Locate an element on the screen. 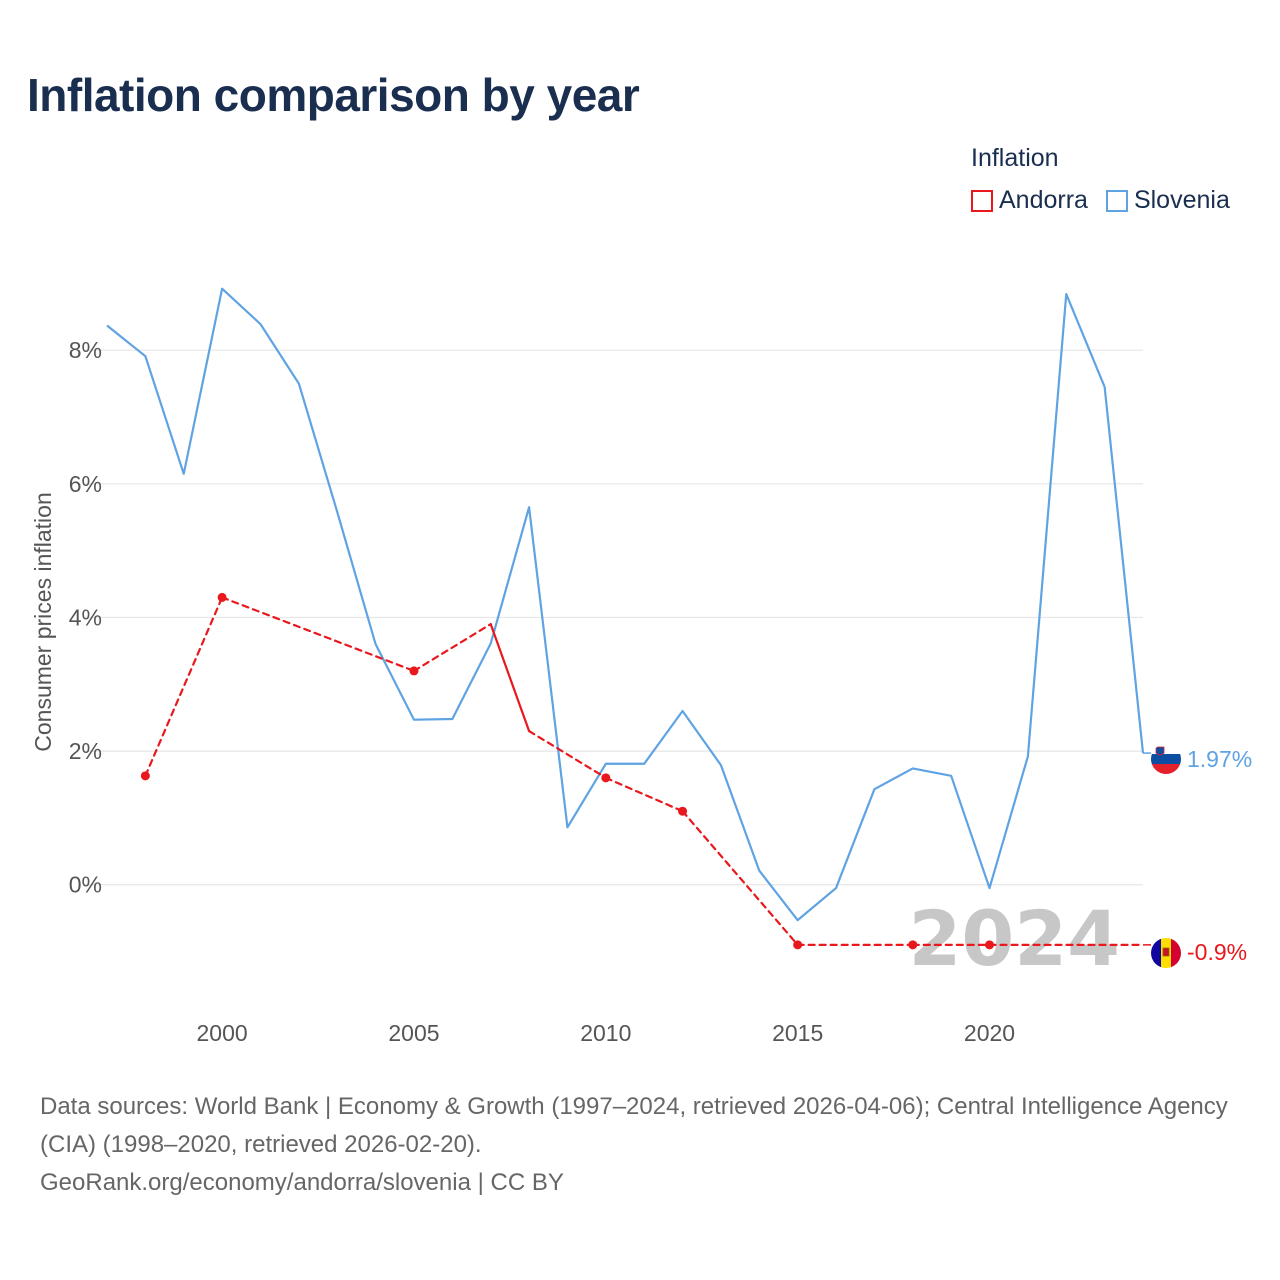  slovenia-flag-icon is located at coordinates (1166, 759).